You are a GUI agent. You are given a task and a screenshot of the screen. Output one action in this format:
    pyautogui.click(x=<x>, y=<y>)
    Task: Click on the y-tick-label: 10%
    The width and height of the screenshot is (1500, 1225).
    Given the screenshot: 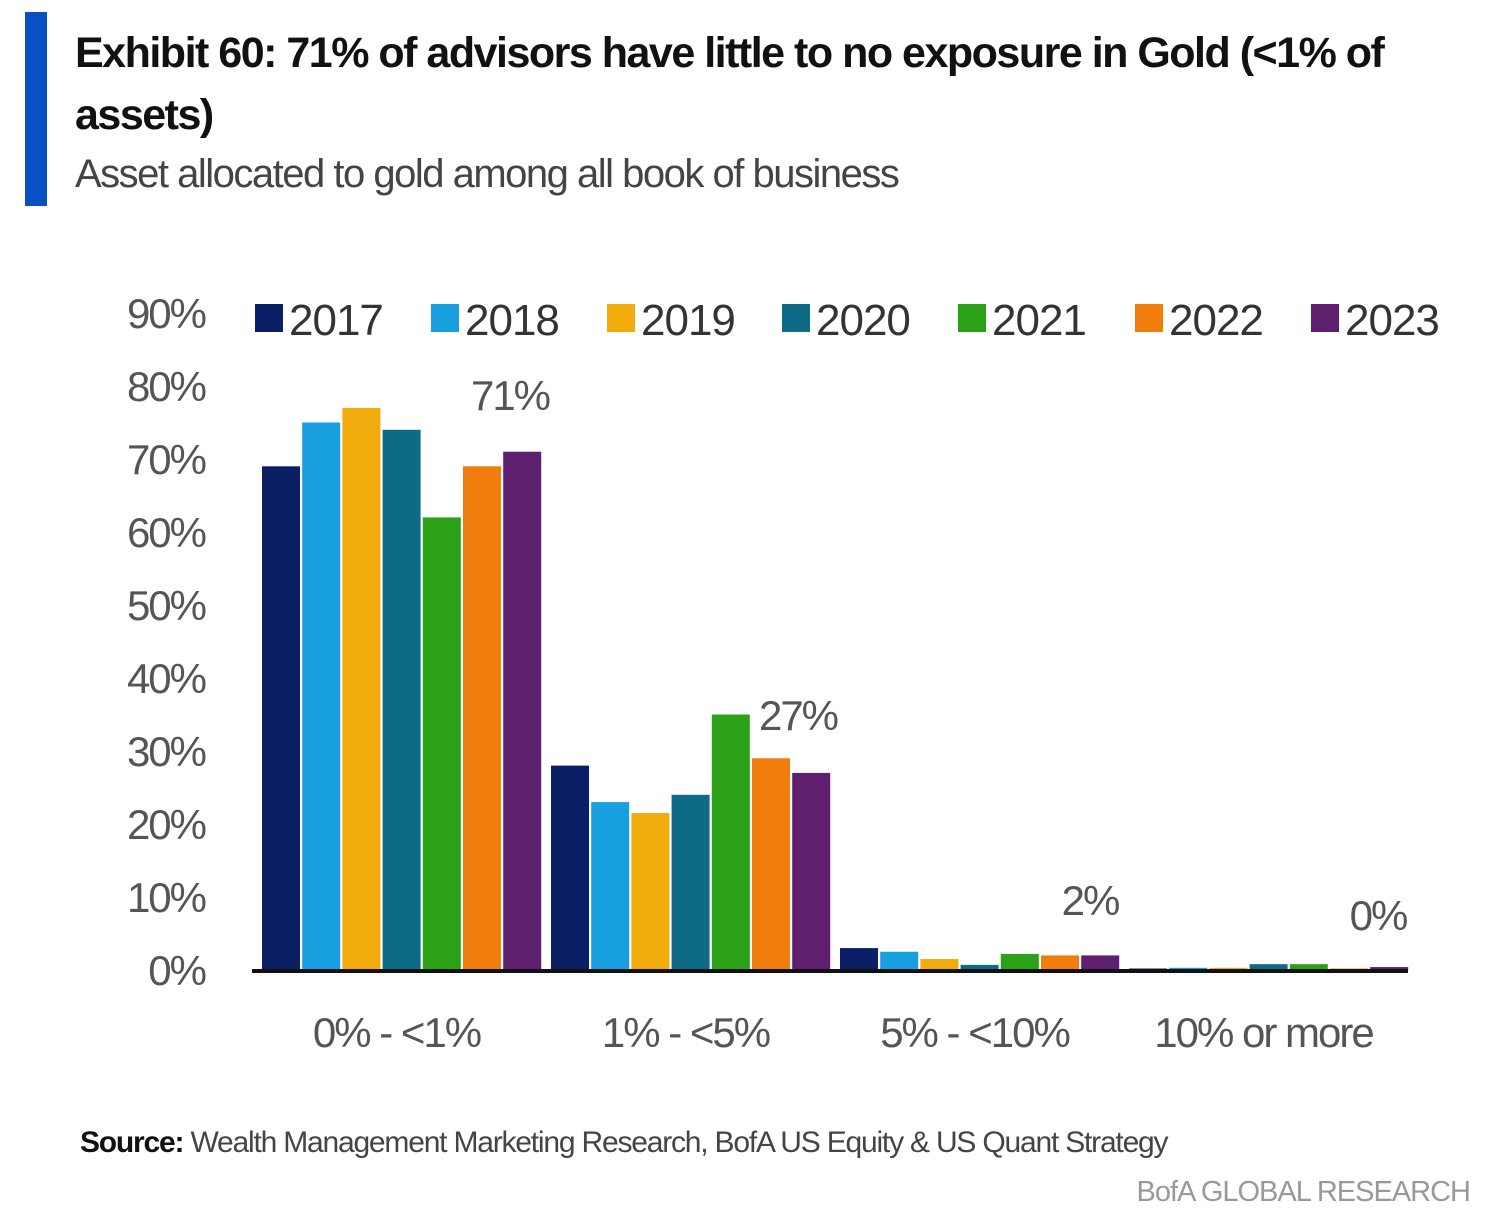 What is the action you would take?
    pyautogui.click(x=166, y=897)
    